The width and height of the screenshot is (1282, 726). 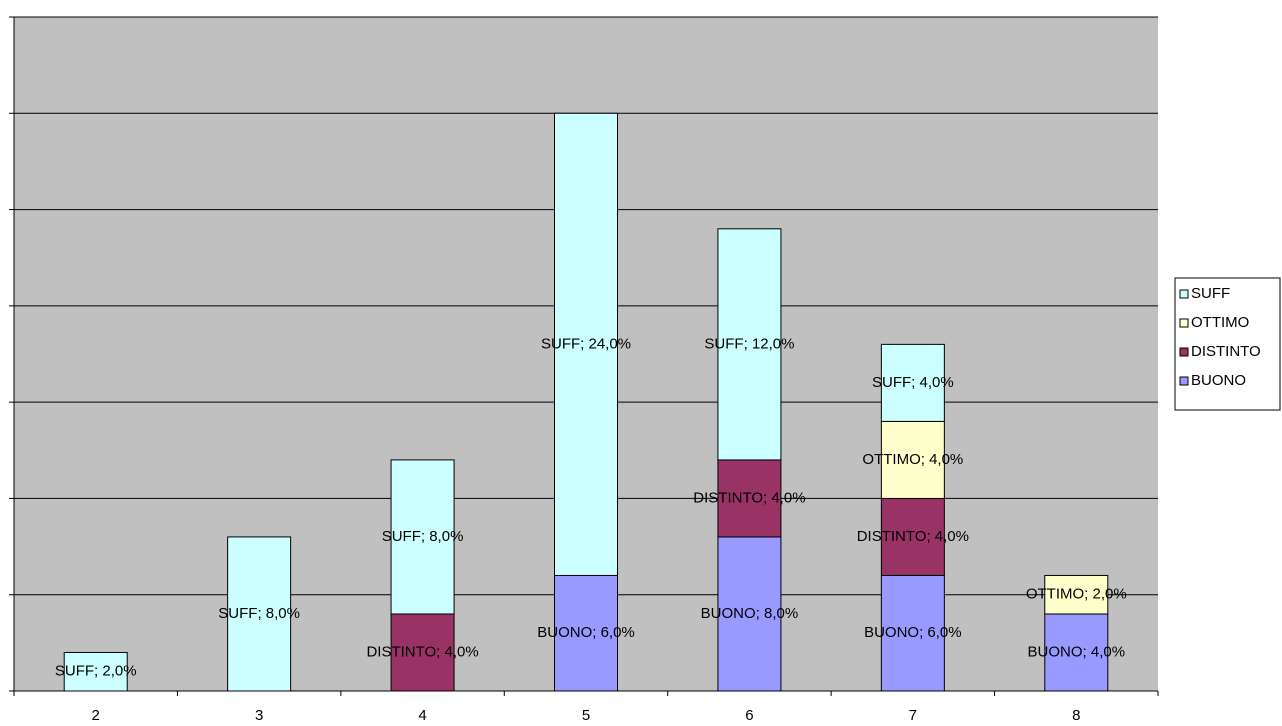 What do you see at coordinates (1218, 380) in the screenshot?
I see `legend-label: BUONO` at bounding box center [1218, 380].